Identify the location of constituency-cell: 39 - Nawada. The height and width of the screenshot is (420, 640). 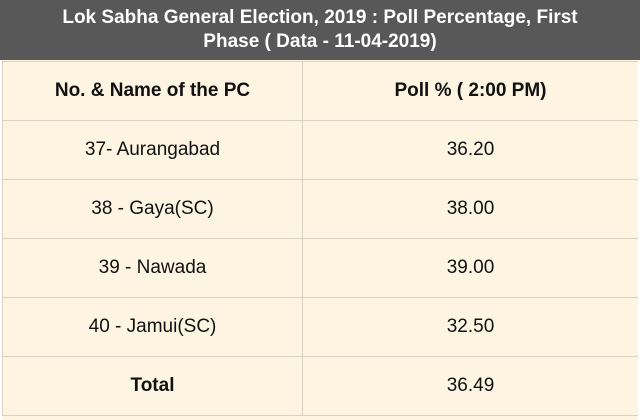
(152, 268).